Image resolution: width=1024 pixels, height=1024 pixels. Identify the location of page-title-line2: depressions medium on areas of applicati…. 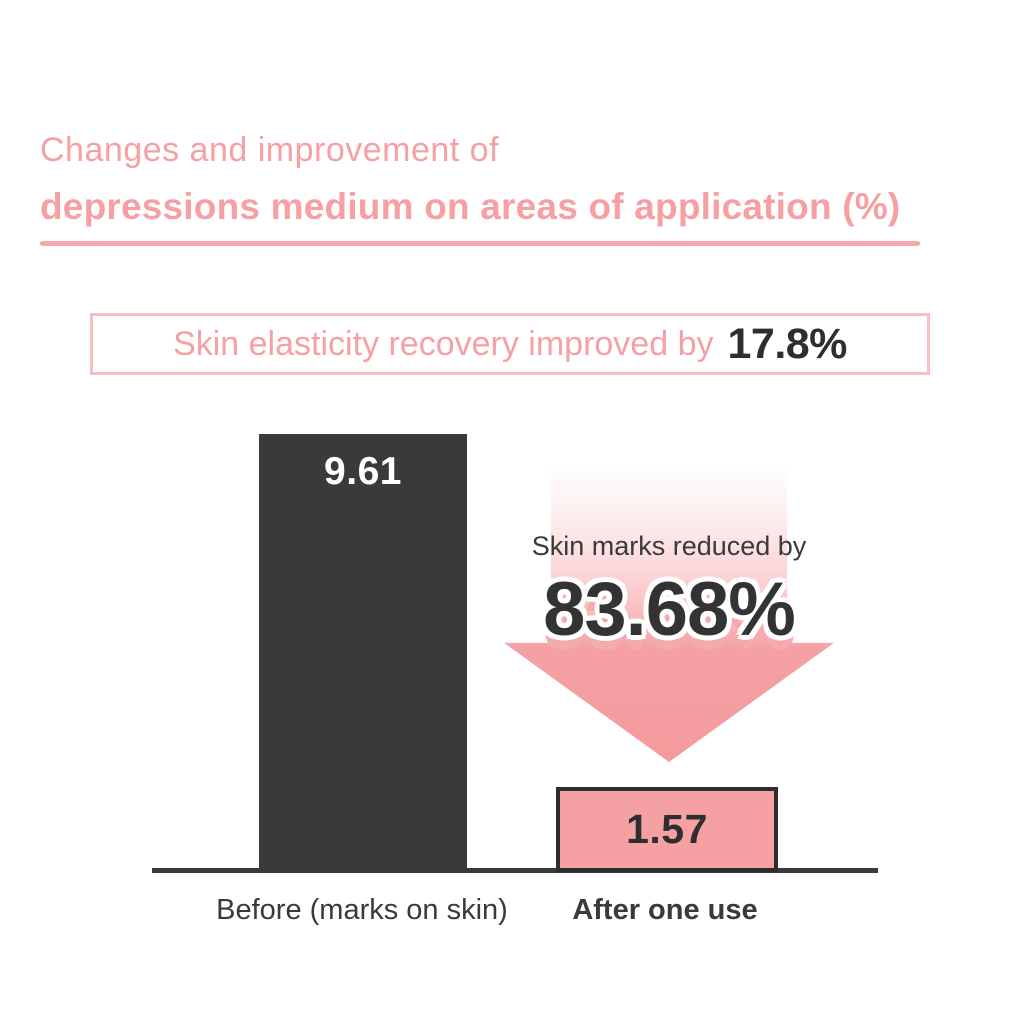
(470, 206).